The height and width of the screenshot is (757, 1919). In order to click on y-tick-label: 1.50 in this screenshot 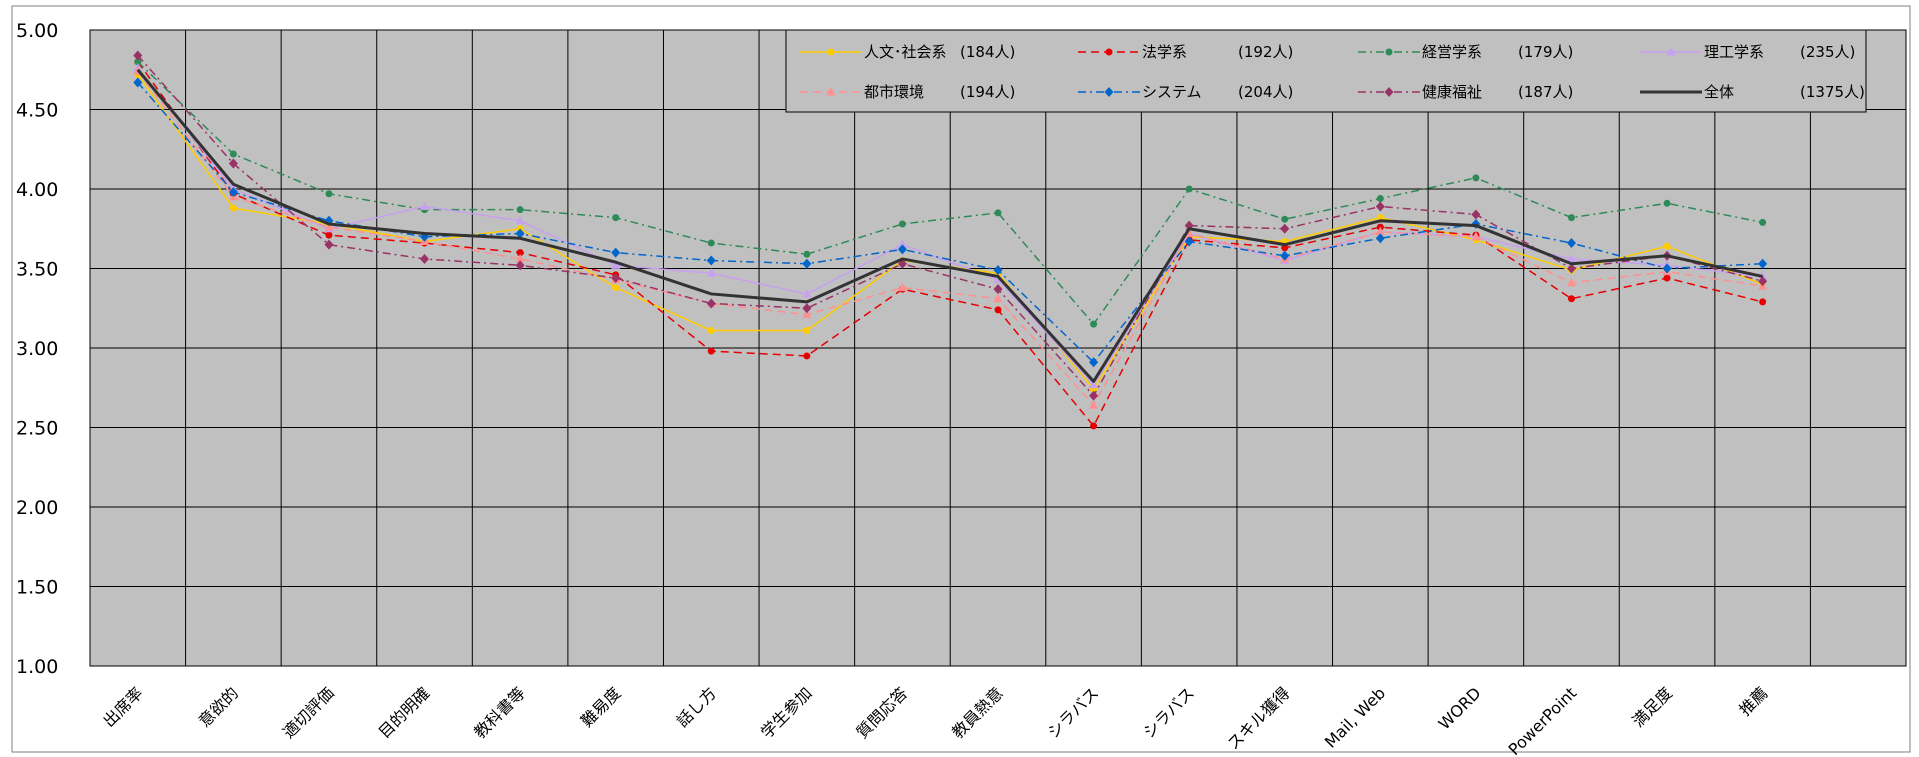, I will do `click(37, 588)`.